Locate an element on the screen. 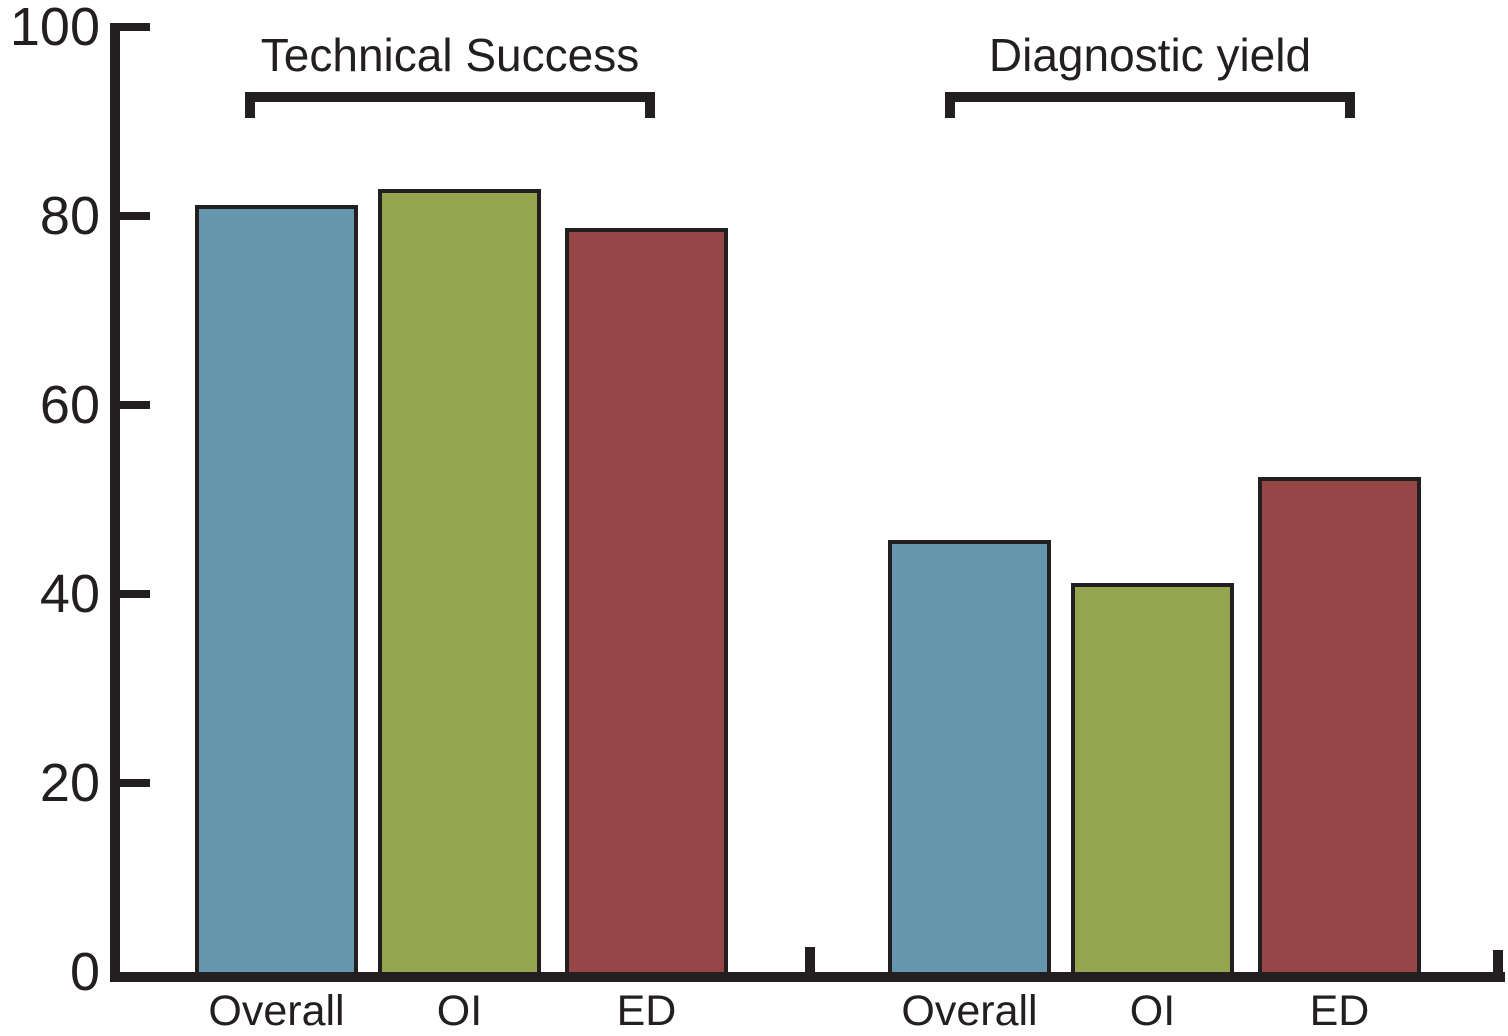 Image resolution: width=1508 pixels, height=1036 pixels. bar-technical-success-oi is located at coordinates (459, 582).